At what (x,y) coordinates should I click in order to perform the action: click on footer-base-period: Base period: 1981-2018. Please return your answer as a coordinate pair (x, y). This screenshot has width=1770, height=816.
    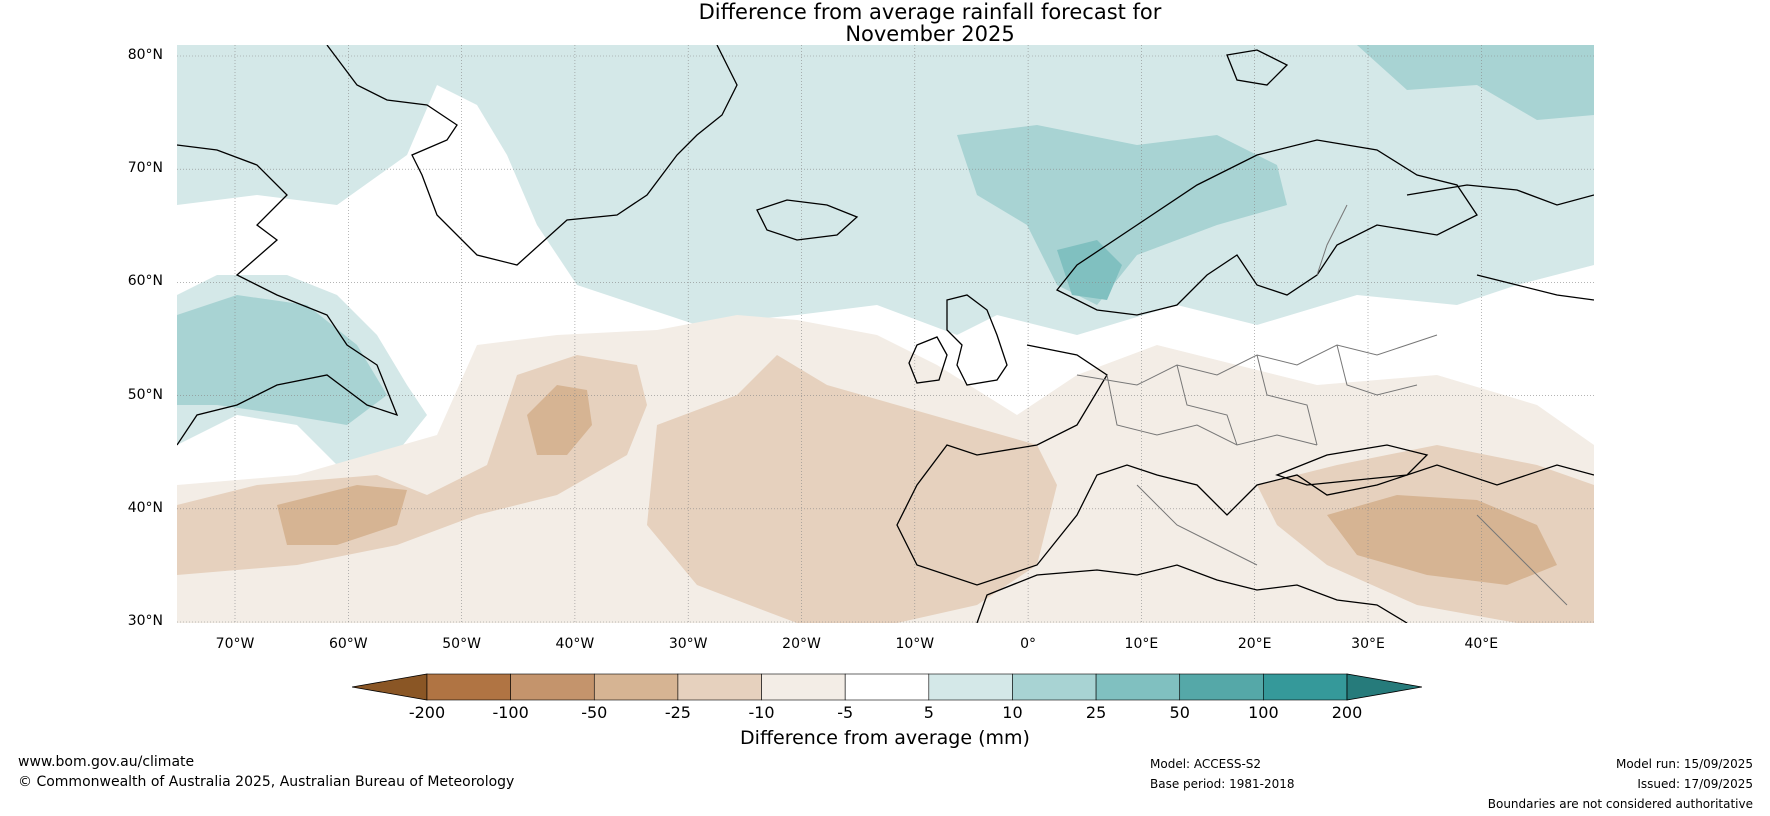
    Looking at the image, I should click on (1222, 784).